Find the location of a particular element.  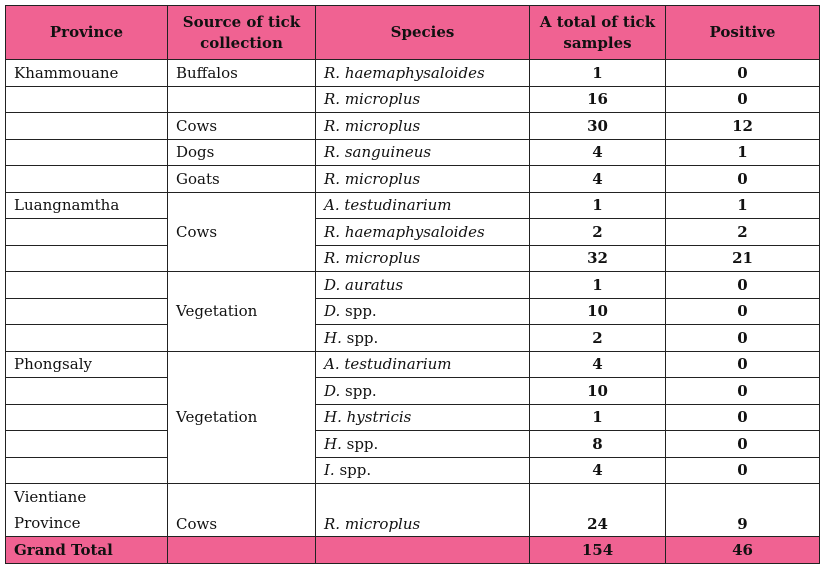

table-row: Goats R. microplus 4 0 is located at coordinates (412, 179).